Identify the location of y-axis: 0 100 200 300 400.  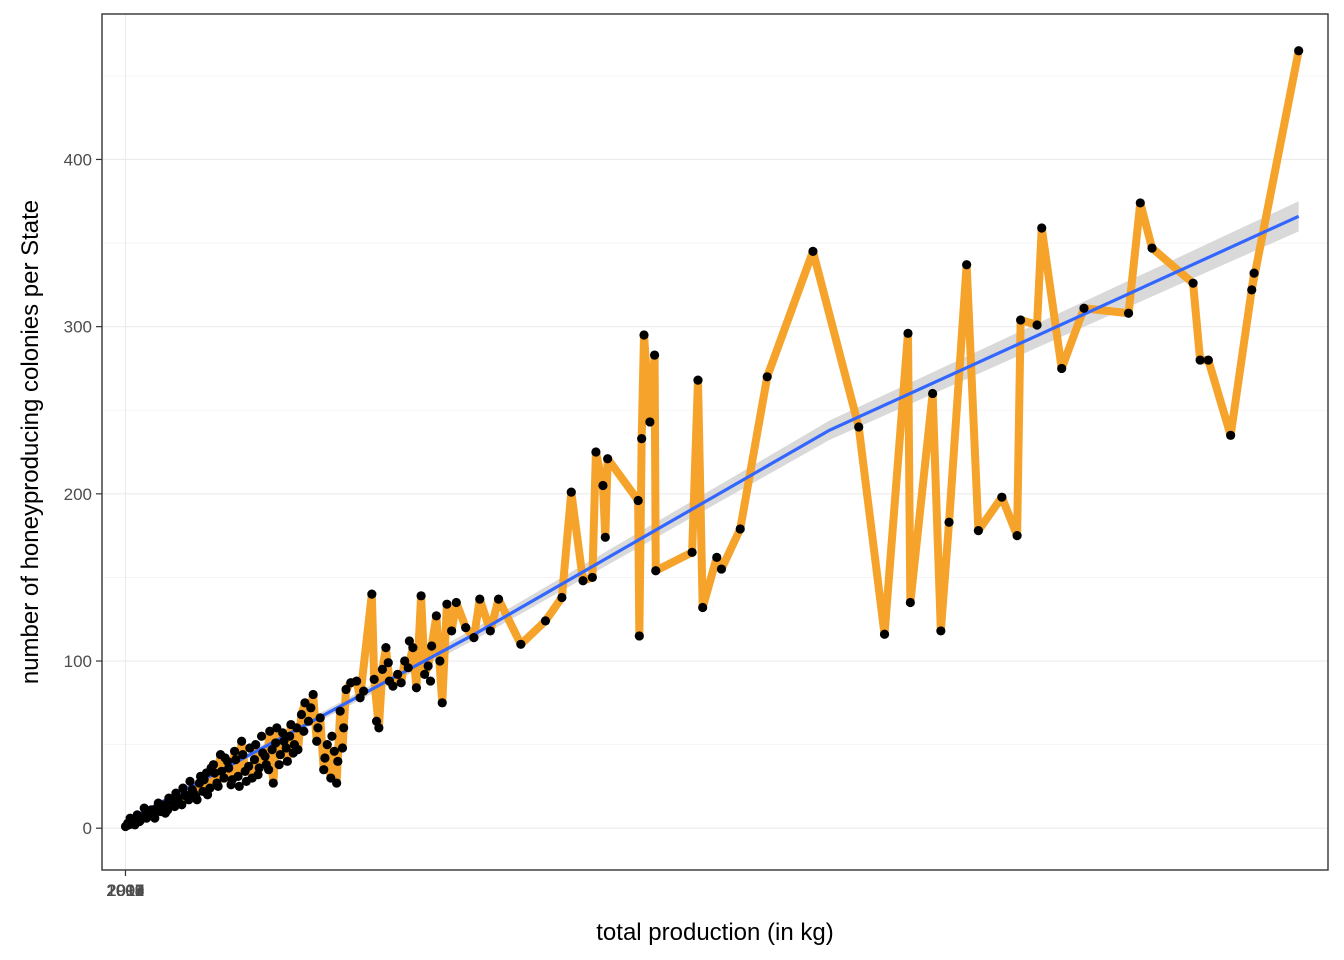
(83, 494).